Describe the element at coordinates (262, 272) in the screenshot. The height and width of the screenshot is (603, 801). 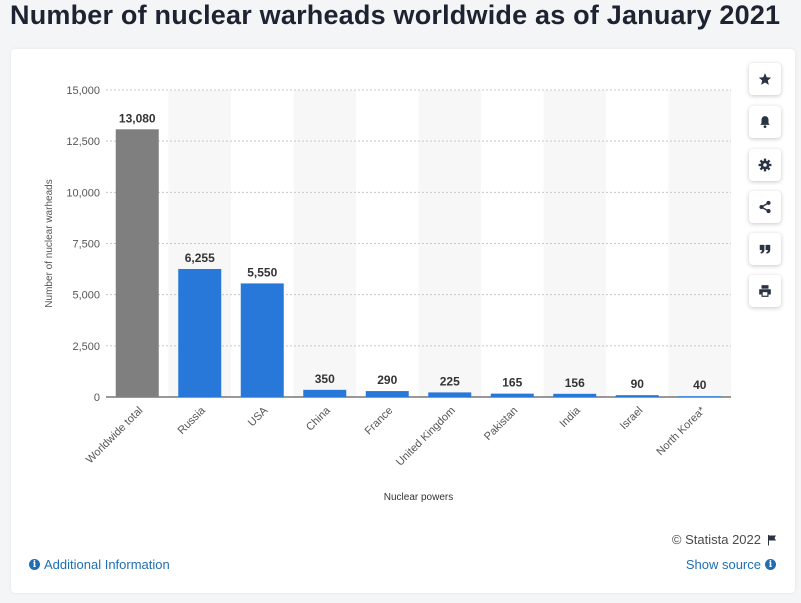
I see `data-label: 5,550` at that location.